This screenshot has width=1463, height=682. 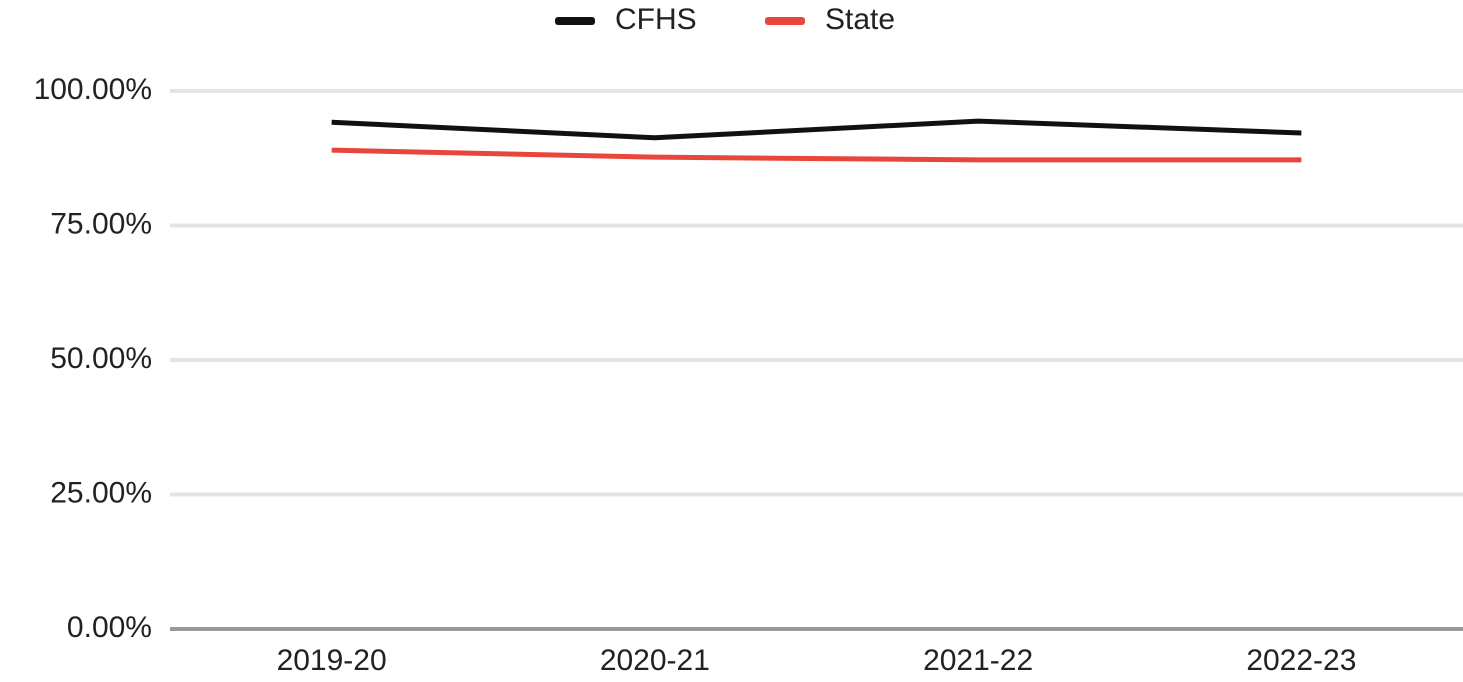 I want to click on legend-label: State, so click(x=860, y=19).